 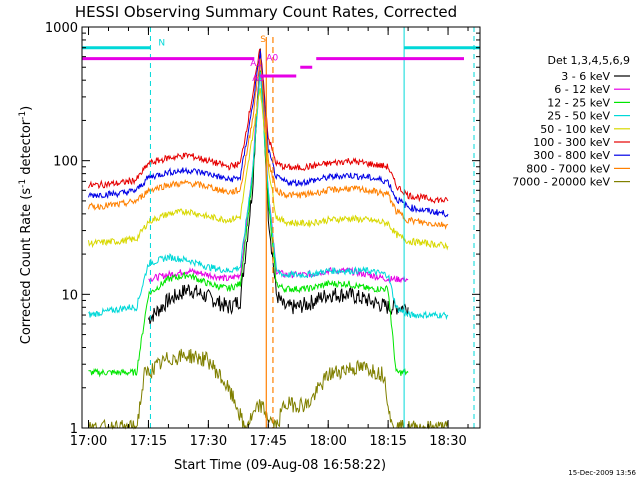 I want to click on x-tick-label-2: 17:30, so click(x=208, y=441).